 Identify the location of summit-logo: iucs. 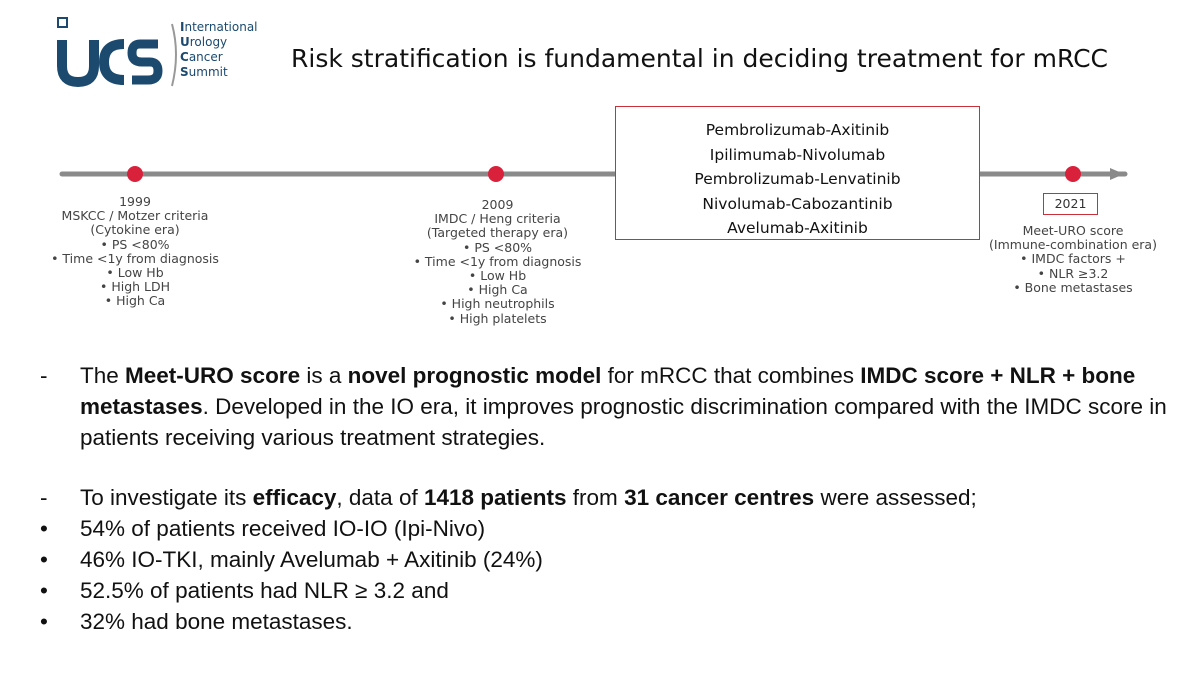
(162, 54).